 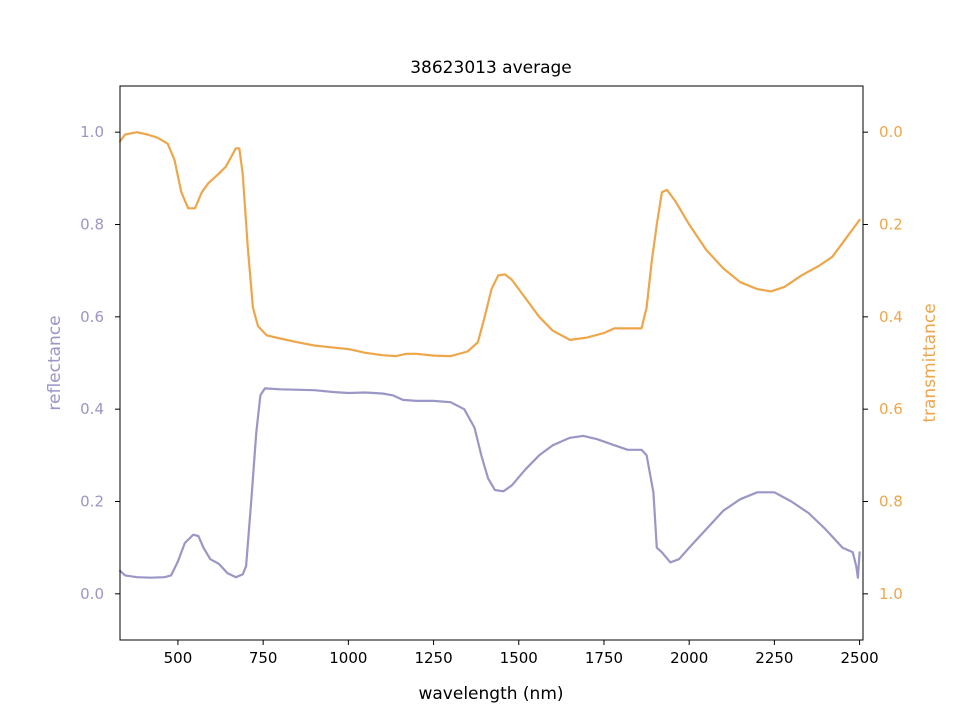 What do you see at coordinates (348, 658) in the screenshot?
I see `x-tick-label: 1000` at bounding box center [348, 658].